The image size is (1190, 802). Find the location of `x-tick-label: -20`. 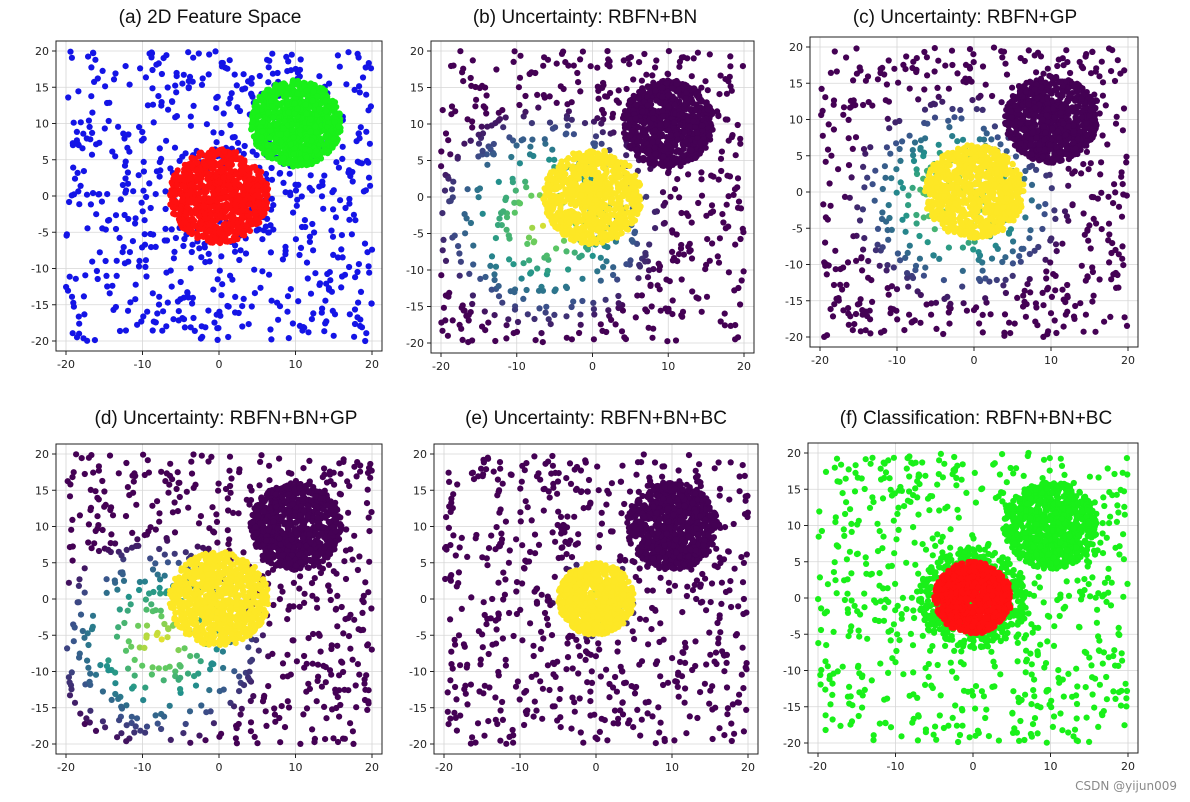

x-tick-label: -20 is located at coordinates (66, 364).